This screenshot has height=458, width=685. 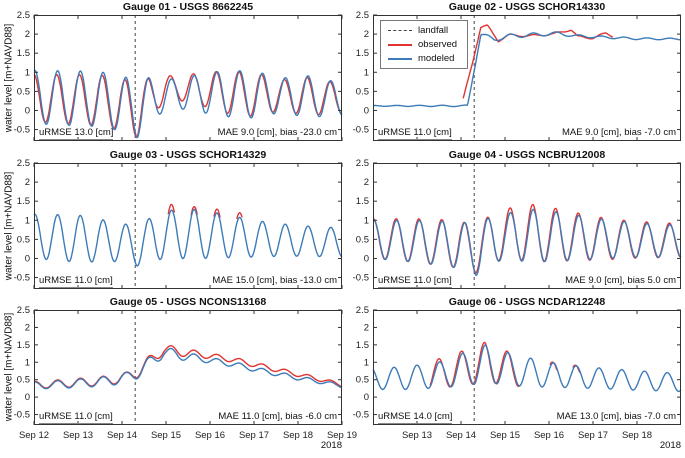 What do you see at coordinates (34, 435) in the screenshot?
I see `x-tick-label: Sep 12` at bounding box center [34, 435].